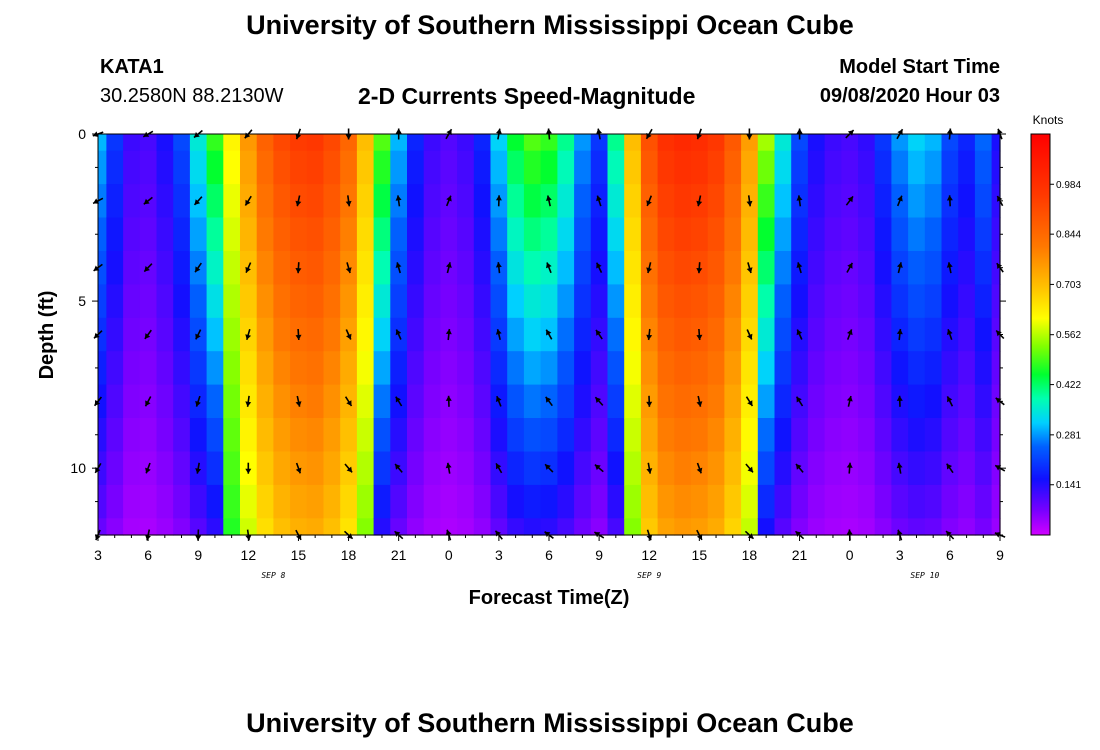 This screenshot has width=1100, height=750. Describe the element at coordinates (549, 598) in the screenshot. I see `x-axis-label: Forecast Time(Z)` at that location.